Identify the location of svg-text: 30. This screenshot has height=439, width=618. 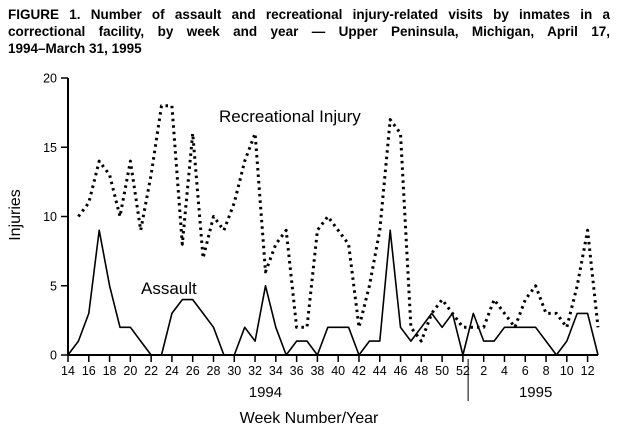
(234, 371).